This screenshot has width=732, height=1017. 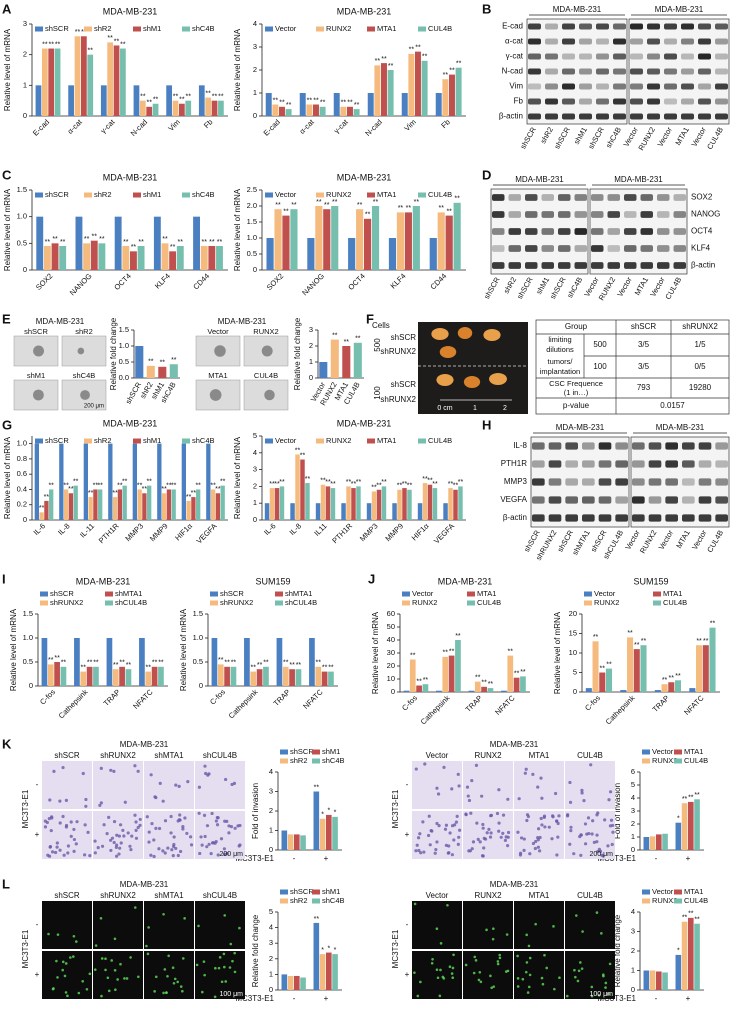 I want to click on x-tick-label: Cathepsink, so click(x=243, y=703).